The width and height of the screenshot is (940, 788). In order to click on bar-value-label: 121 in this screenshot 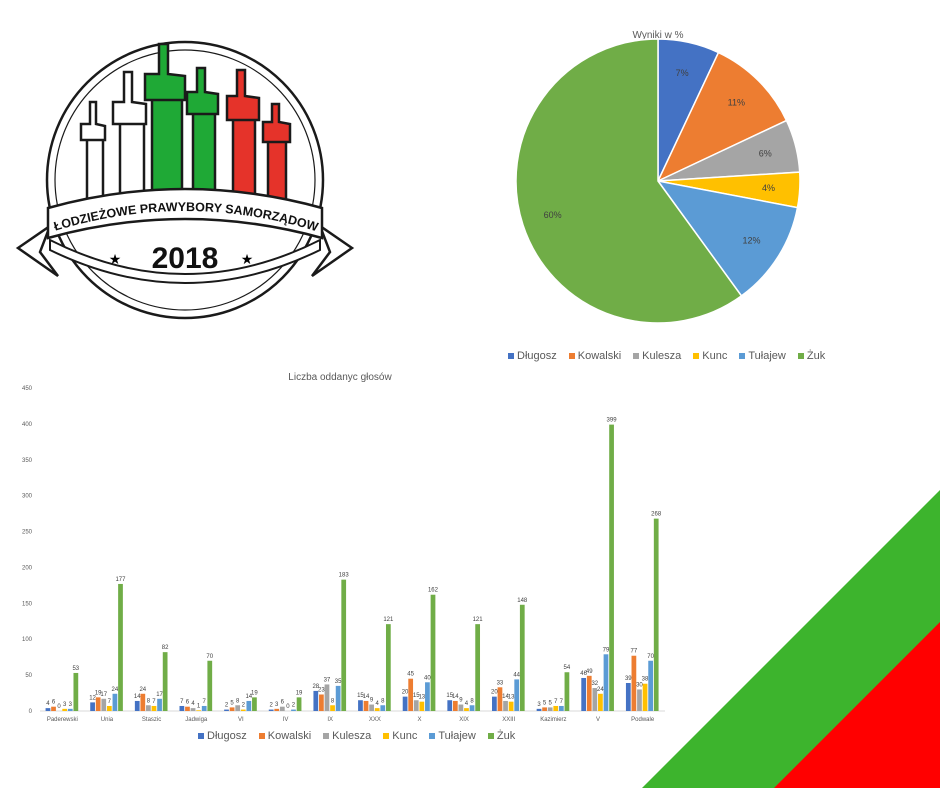, I will do `click(388, 620)`.